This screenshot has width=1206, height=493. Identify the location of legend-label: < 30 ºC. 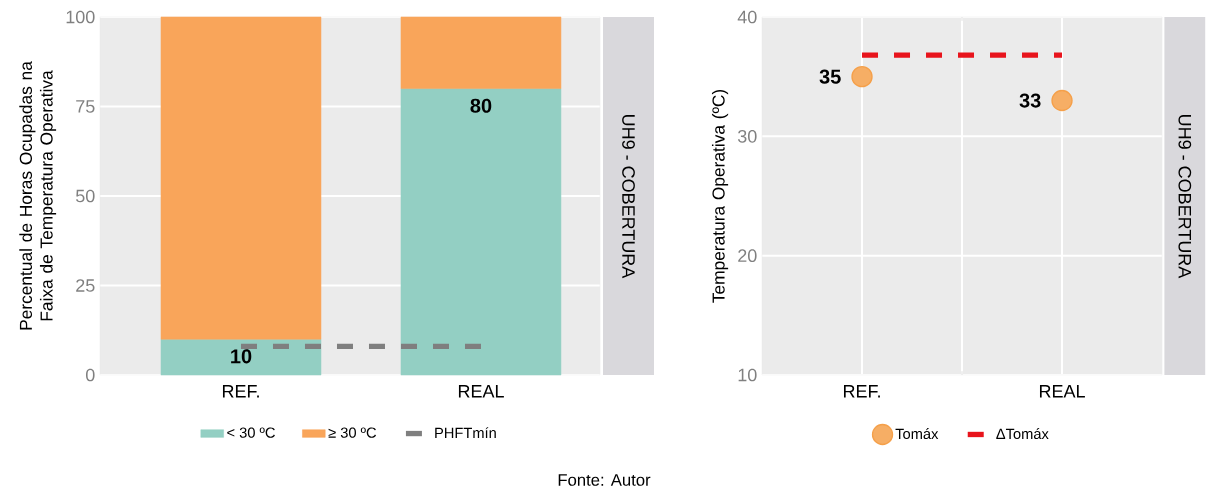
(251, 432).